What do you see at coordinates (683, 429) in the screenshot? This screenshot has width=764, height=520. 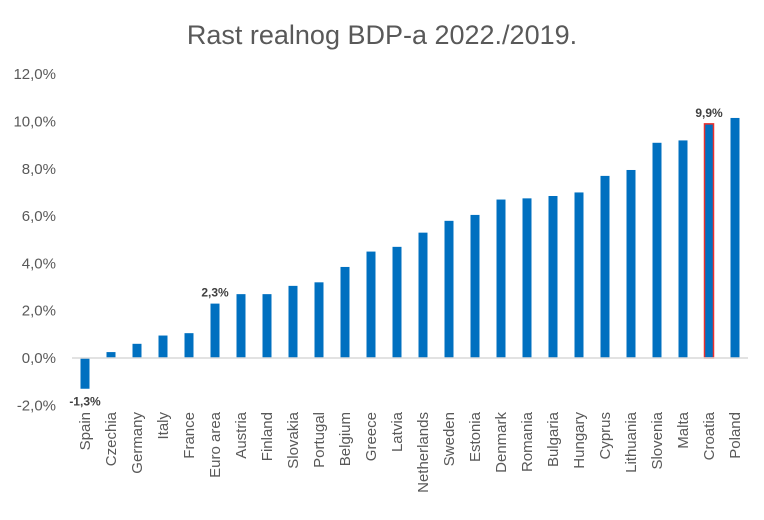 I see `x-tick-label: Malta` at bounding box center [683, 429].